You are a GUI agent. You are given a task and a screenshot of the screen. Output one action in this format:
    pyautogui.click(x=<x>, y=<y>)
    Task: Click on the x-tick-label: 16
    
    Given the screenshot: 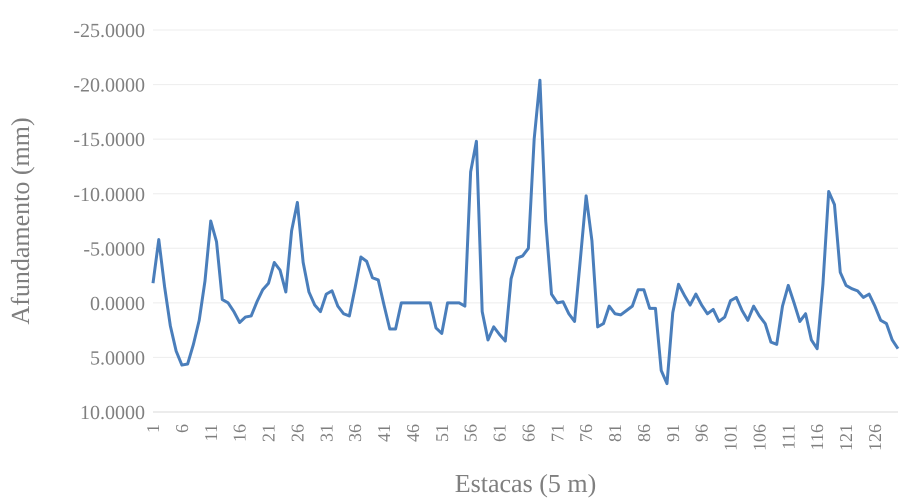 What is the action you would take?
    pyautogui.click(x=240, y=433)
    